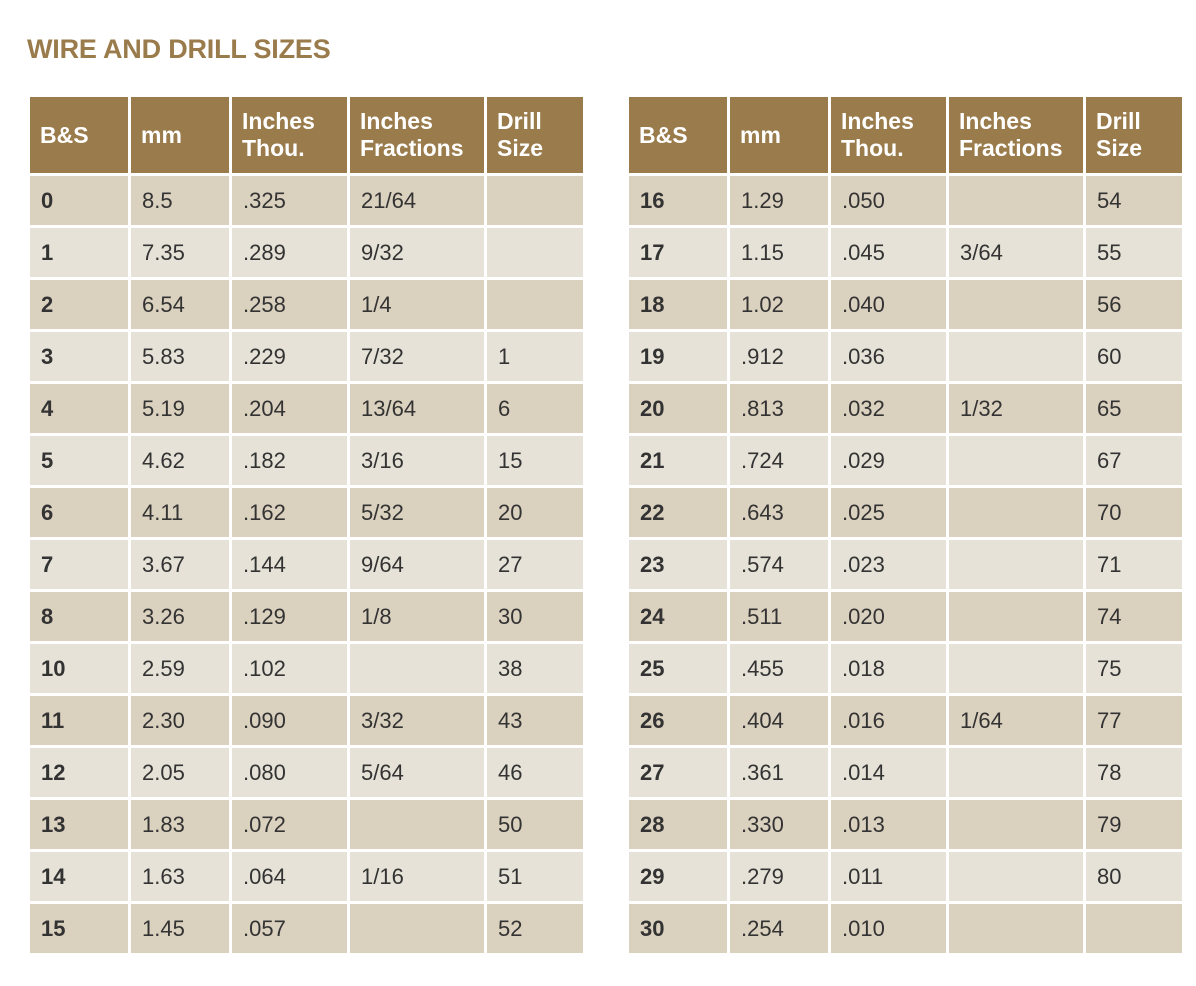 This screenshot has width=1196, height=986. Describe the element at coordinates (289, 512) in the screenshot. I see `cell-inches-thou: .162` at that location.